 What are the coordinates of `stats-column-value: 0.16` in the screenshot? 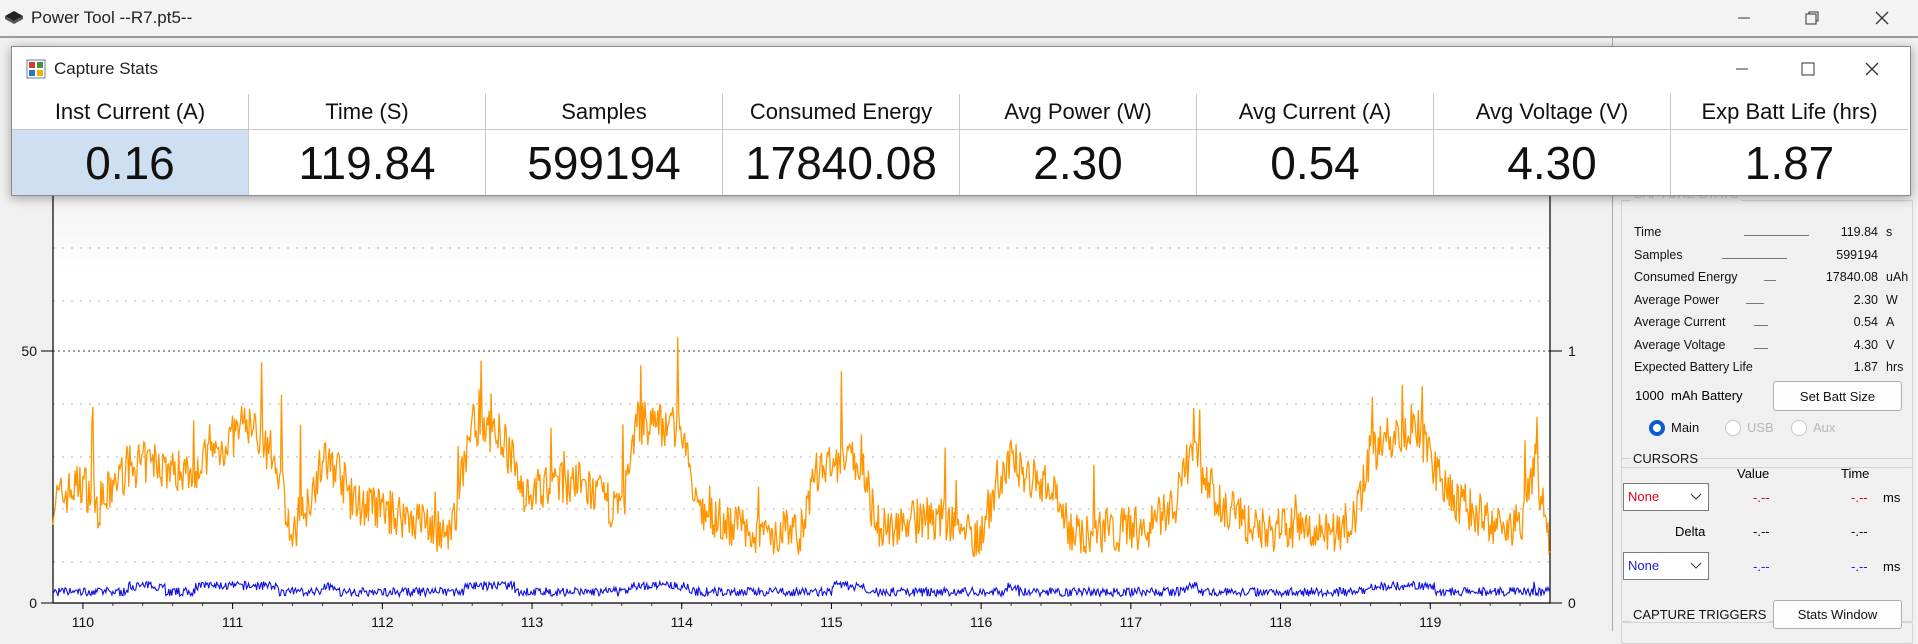 It's located at (130, 162).